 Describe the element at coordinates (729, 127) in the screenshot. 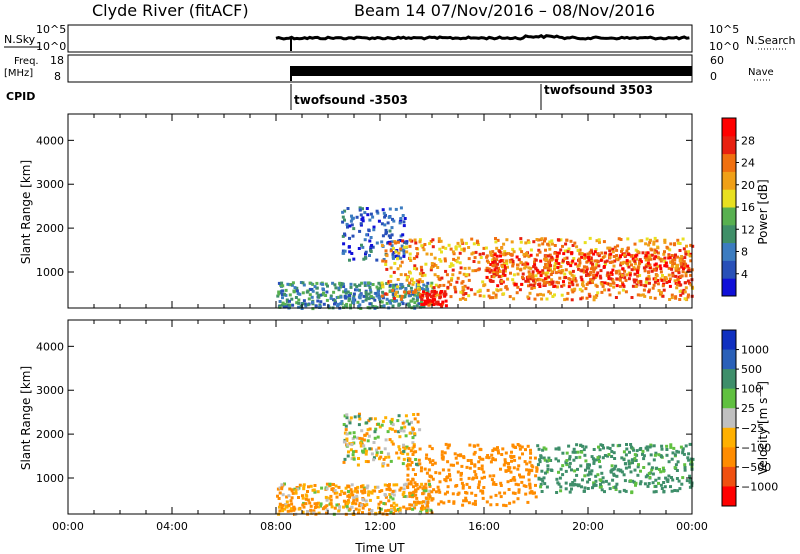

I see `power-colorbar-swatch` at that location.